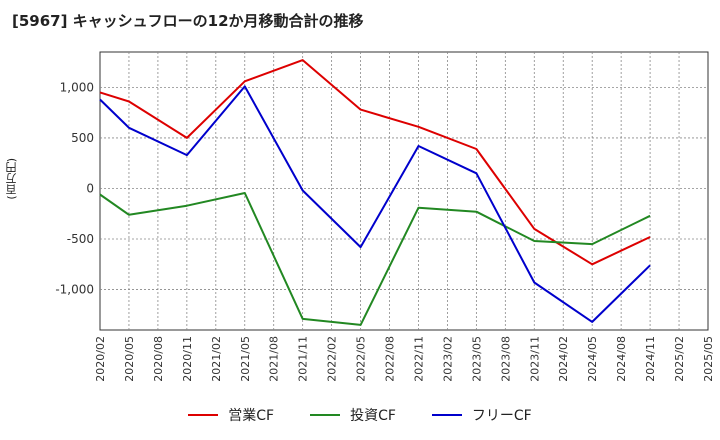 The width and height of the screenshot is (720, 440). I want to click on legend-item-investing-cf: 投資CF, so click(353, 415).